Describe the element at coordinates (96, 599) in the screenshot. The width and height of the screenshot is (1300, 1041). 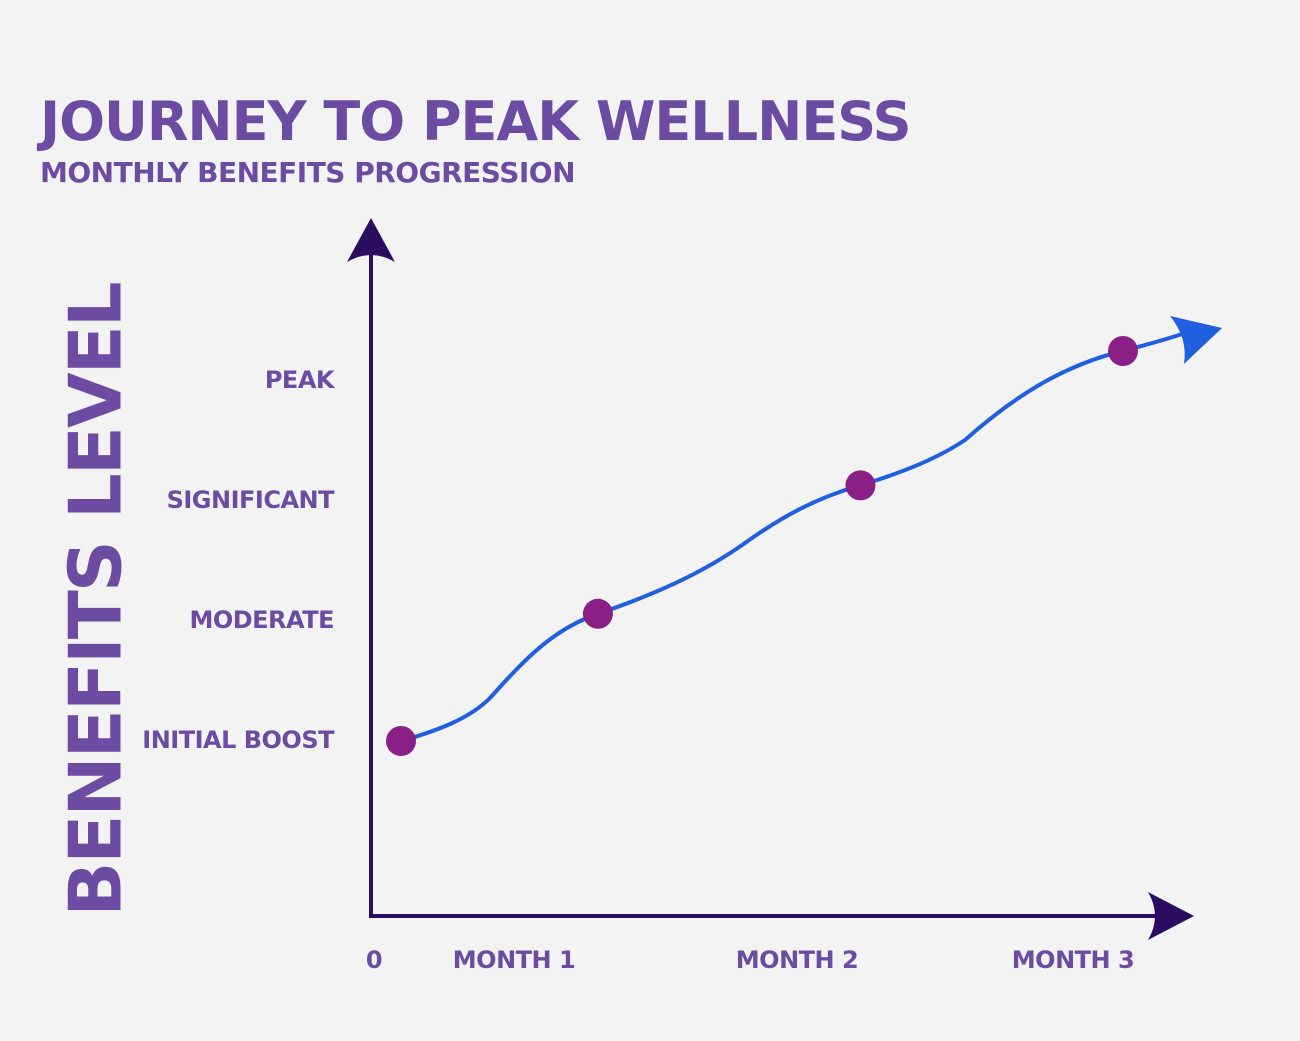
I see `y-axis-title: Benefits Level` at that location.